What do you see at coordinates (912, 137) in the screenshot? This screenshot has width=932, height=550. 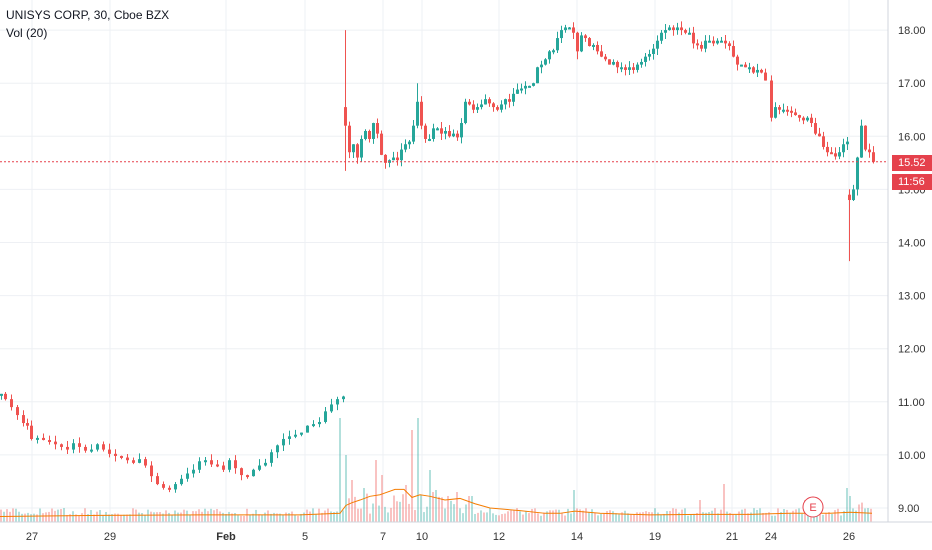 I see `price-tick-label: 16.00` at bounding box center [912, 137].